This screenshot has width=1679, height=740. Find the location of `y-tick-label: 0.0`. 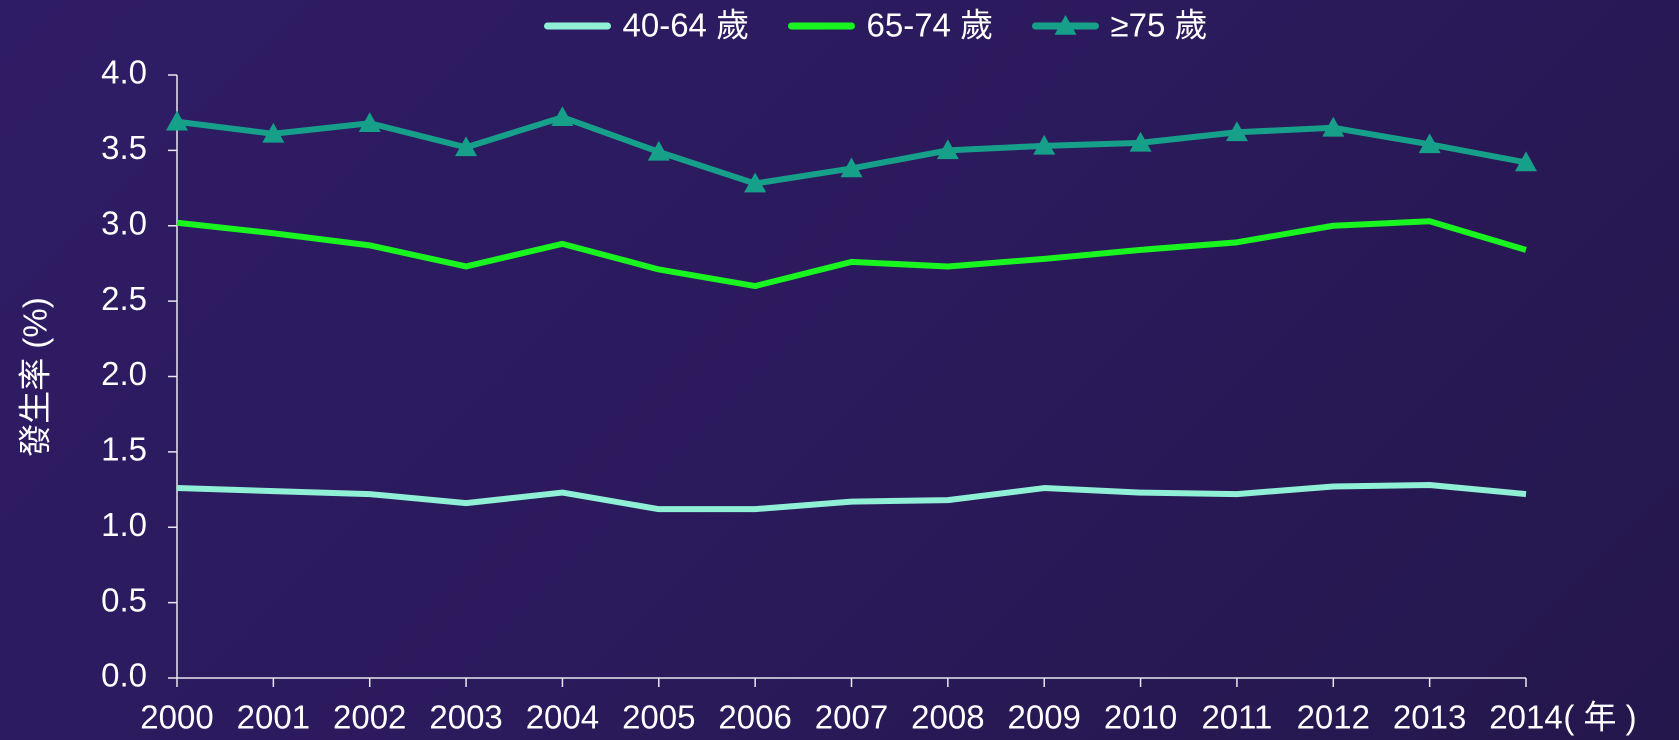

y-tick-label: 0.0 is located at coordinates (124, 675).